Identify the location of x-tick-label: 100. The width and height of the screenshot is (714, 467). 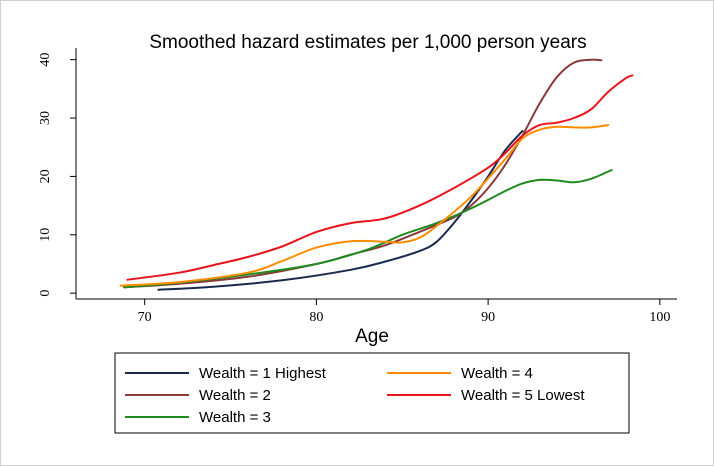
(659, 317).